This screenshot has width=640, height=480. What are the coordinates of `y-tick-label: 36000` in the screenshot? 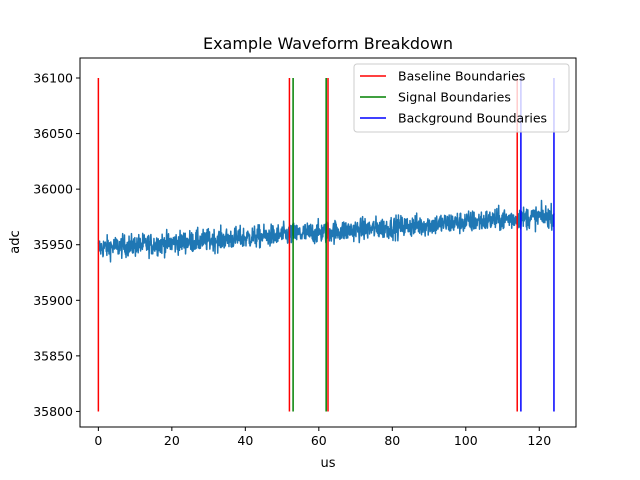 It's located at (53, 189).